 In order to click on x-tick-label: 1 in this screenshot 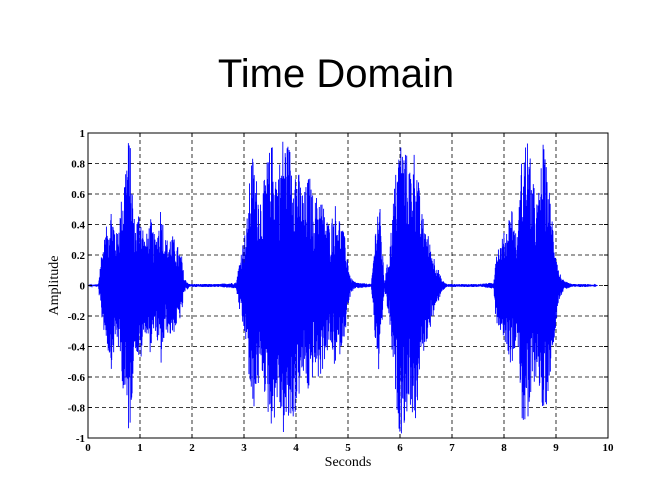, I will do `click(140, 448)`.